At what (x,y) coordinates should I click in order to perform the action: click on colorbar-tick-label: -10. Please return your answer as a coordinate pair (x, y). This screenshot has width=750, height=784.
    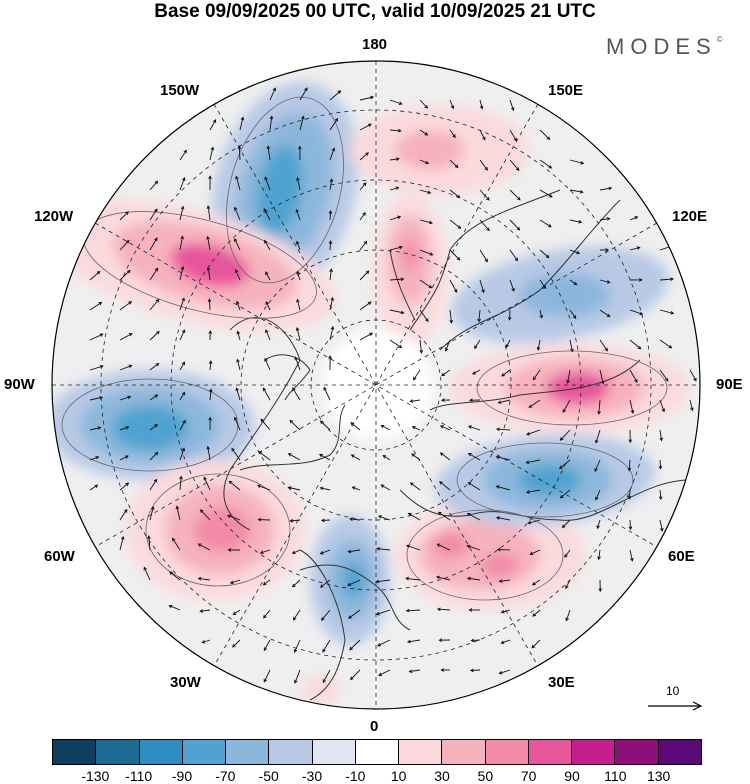
    Looking at the image, I should click on (355, 776).